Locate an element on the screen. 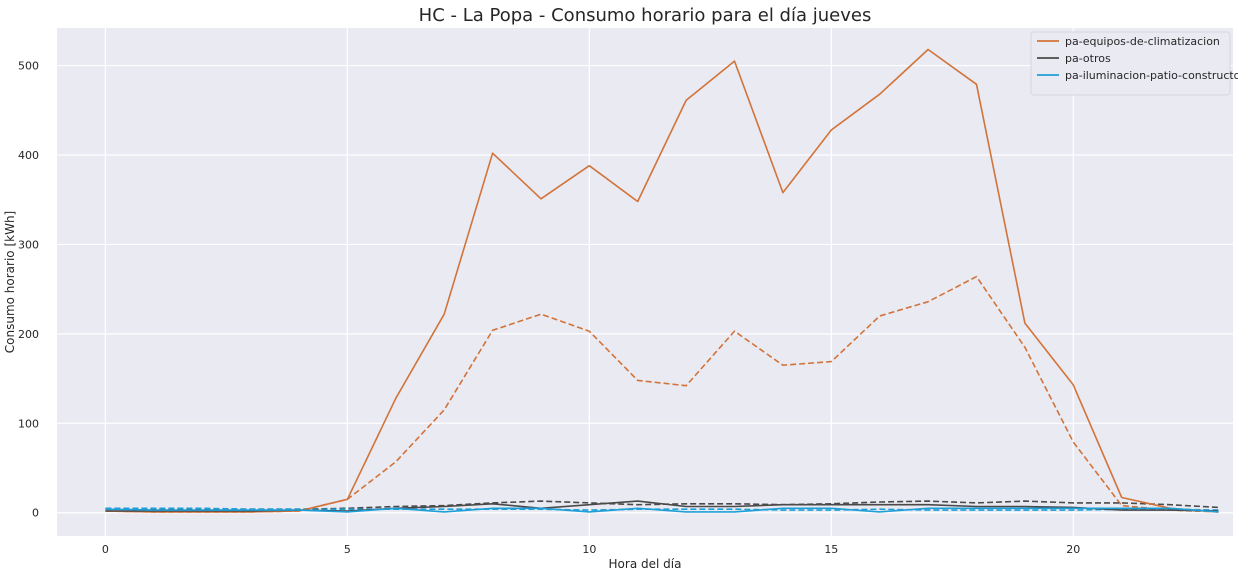 The width and height of the screenshot is (1238, 574). y-tick-label: 100 is located at coordinates (28, 423).